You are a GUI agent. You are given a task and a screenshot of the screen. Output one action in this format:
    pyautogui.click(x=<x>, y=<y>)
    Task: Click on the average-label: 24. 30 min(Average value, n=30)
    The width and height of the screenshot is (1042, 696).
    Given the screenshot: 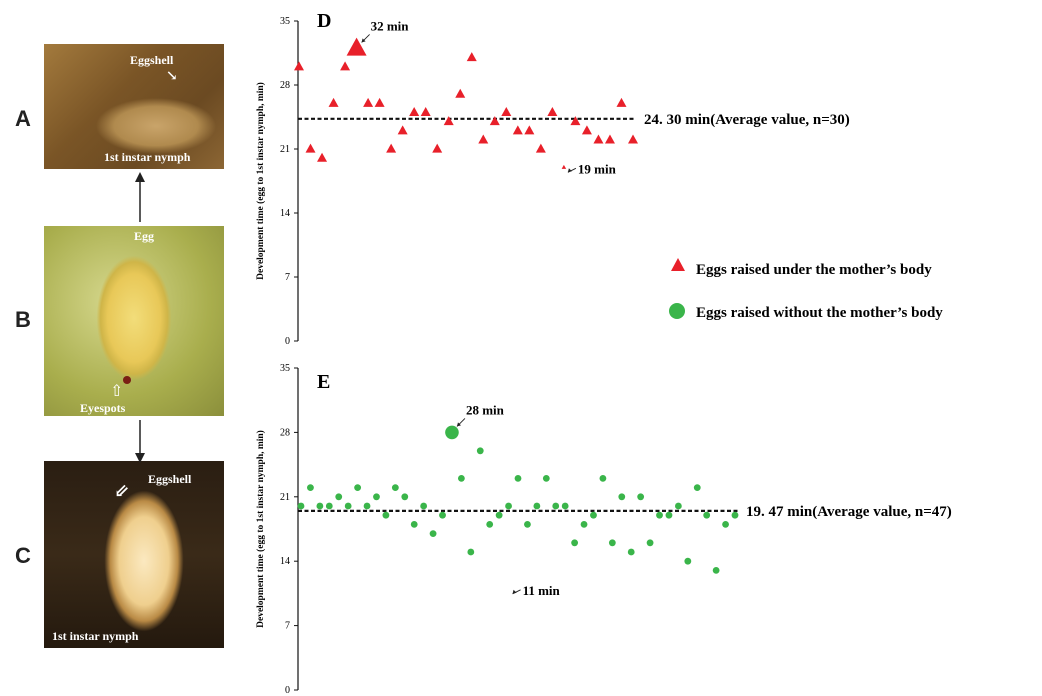 What is the action you would take?
    pyautogui.click(x=747, y=120)
    